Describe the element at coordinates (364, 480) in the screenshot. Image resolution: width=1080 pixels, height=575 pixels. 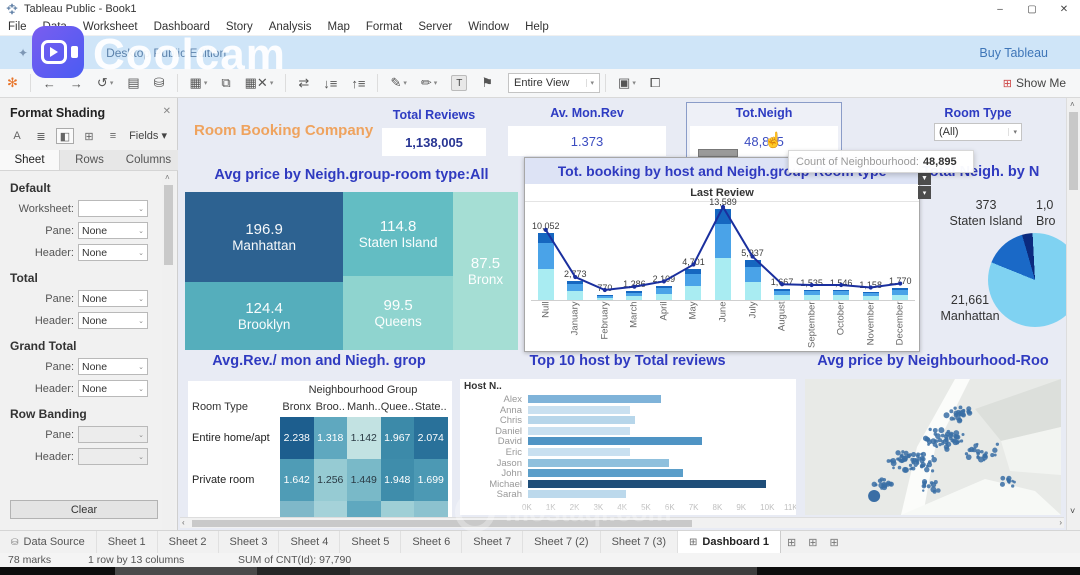
I see `heatmap-cell: 1.449` at that location.